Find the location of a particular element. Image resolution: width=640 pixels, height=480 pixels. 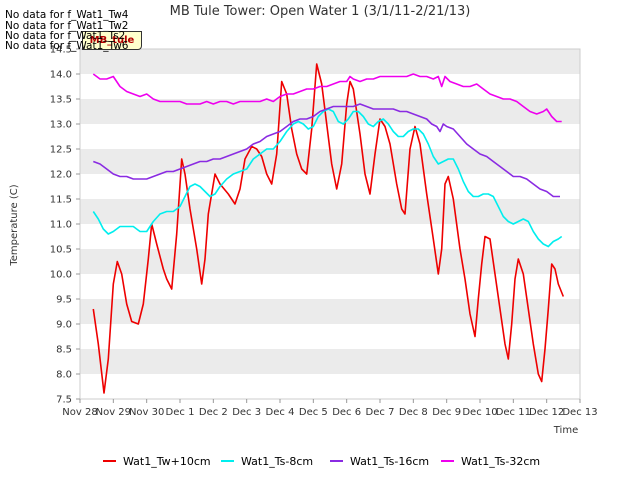

y-tick-label: 8.5 is located at coordinates (64, 350).